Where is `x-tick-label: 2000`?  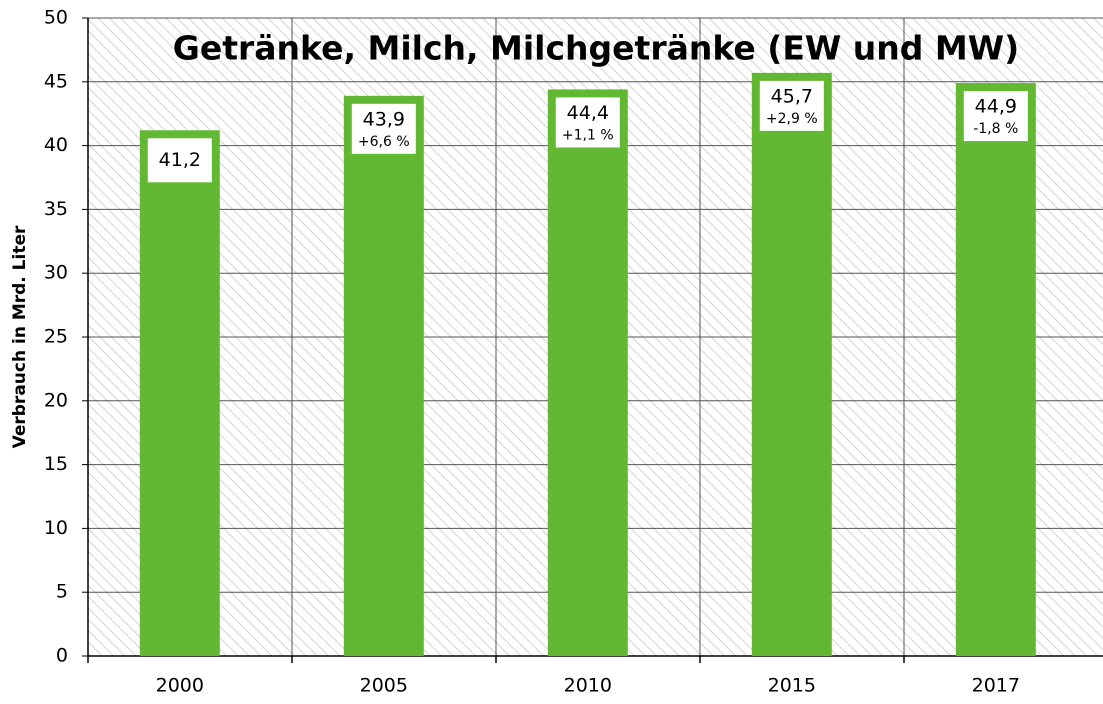 x-tick-label: 2000 is located at coordinates (180, 686).